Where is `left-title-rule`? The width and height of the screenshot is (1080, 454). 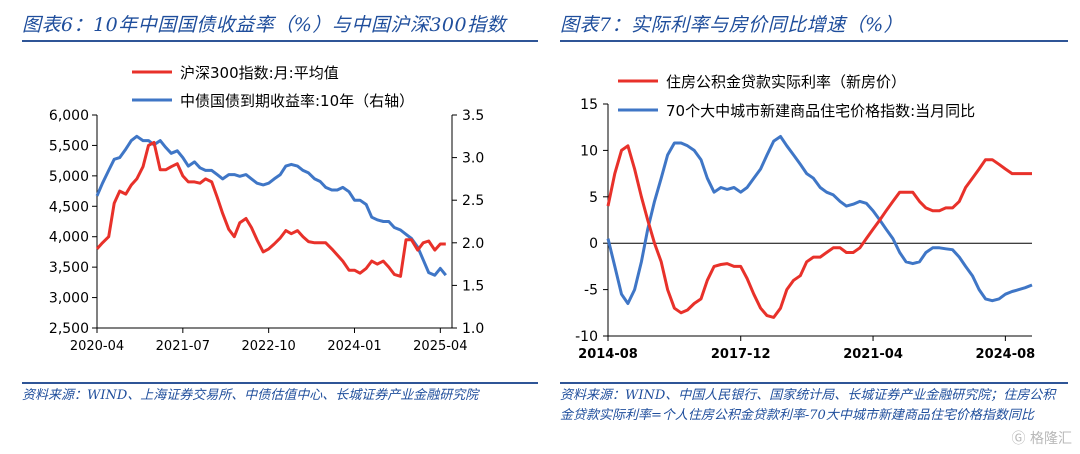 left-title-rule is located at coordinates (280, 41).